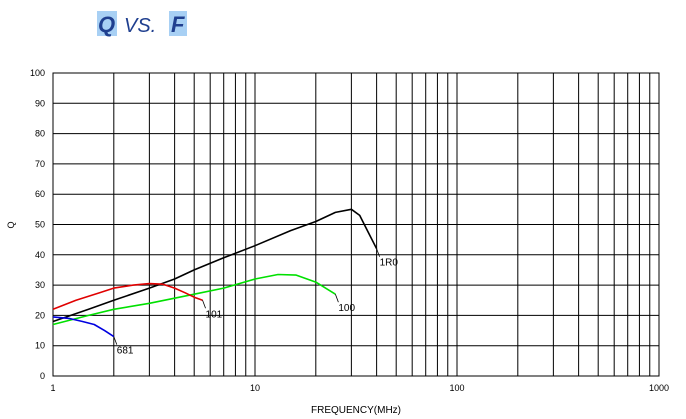 The height and width of the screenshot is (419, 686). Describe the element at coordinates (42, 376) in the screenshot. I see `y-tick-label: 0` at that location.